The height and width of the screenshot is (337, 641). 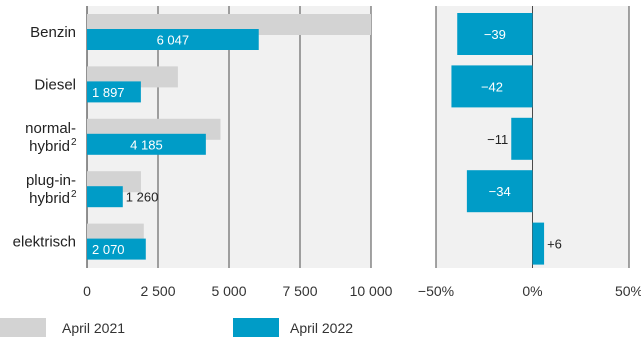 I want to click on change-value-label: +6, so click(x=554, y=244).